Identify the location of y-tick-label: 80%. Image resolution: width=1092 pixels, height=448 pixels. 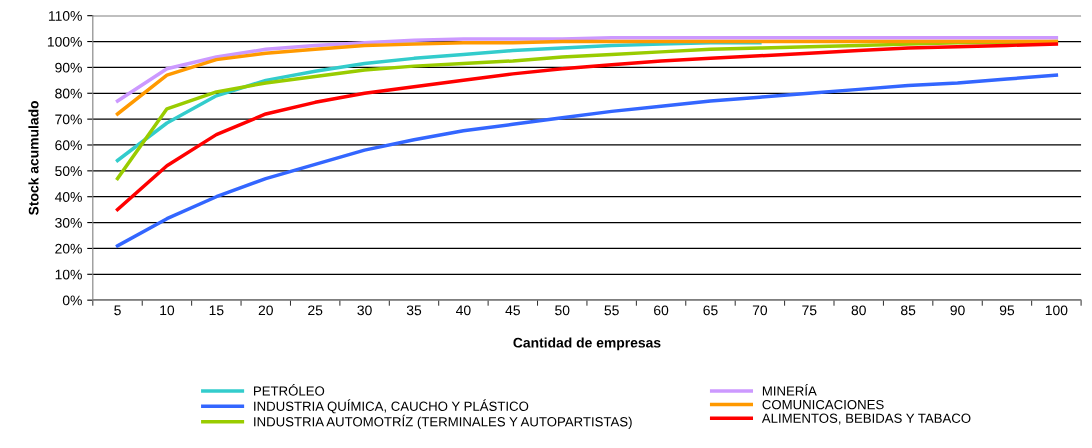
(68, 93).